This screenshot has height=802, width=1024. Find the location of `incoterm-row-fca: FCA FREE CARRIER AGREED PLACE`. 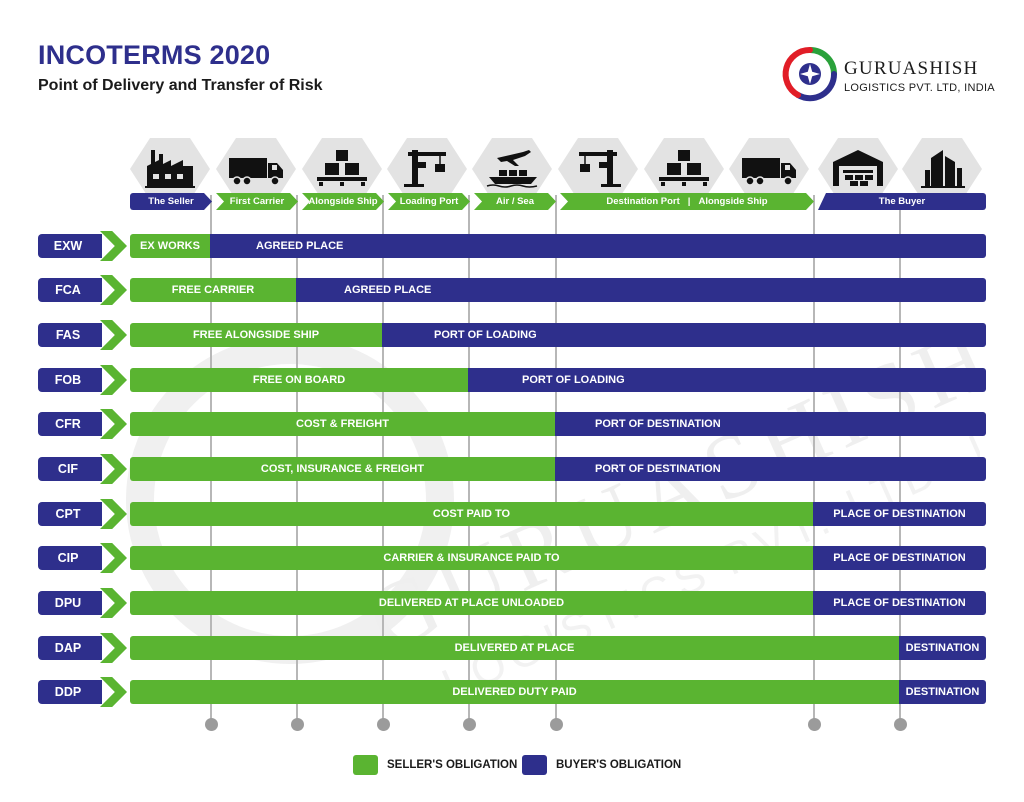

incoterm-row-fca: FCA FREE CARRIER AGREED PLACE is located at coordinates (512, 290).